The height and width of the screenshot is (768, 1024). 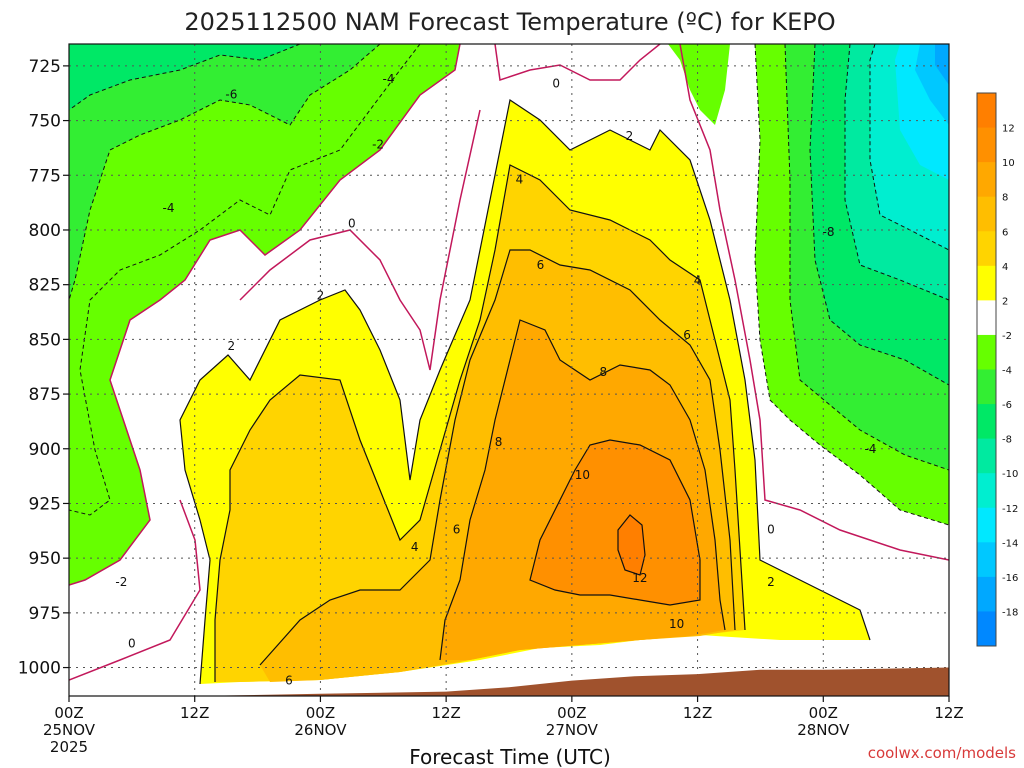 What do you see at coordinates (687, 335) in the screenshot?
I see `contour-label-11: 6` at bounding box center [687, 335].